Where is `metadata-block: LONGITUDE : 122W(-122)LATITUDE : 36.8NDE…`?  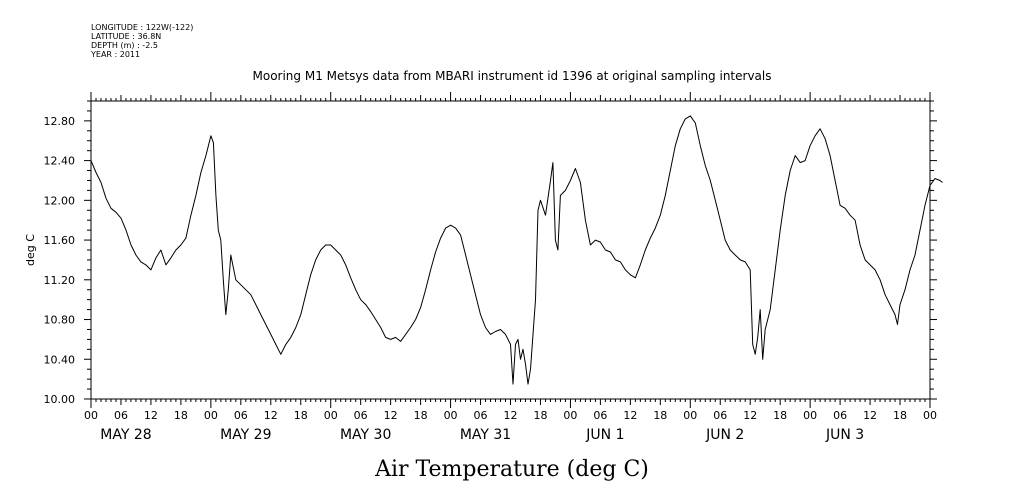
metadata-block: LONGITUDE : 122W(-122)LATITUDE : 36.8NDE… is located at coordinates (141, 41).